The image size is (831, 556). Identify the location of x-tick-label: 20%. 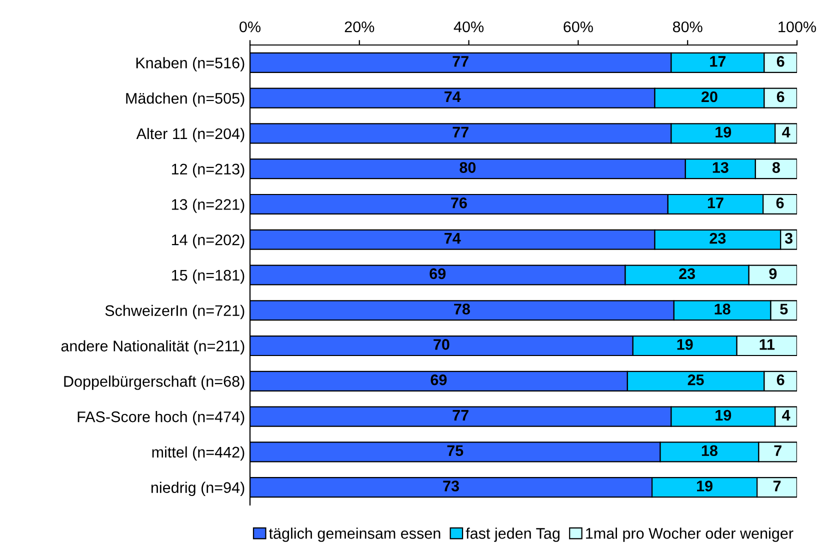
(359, 26).